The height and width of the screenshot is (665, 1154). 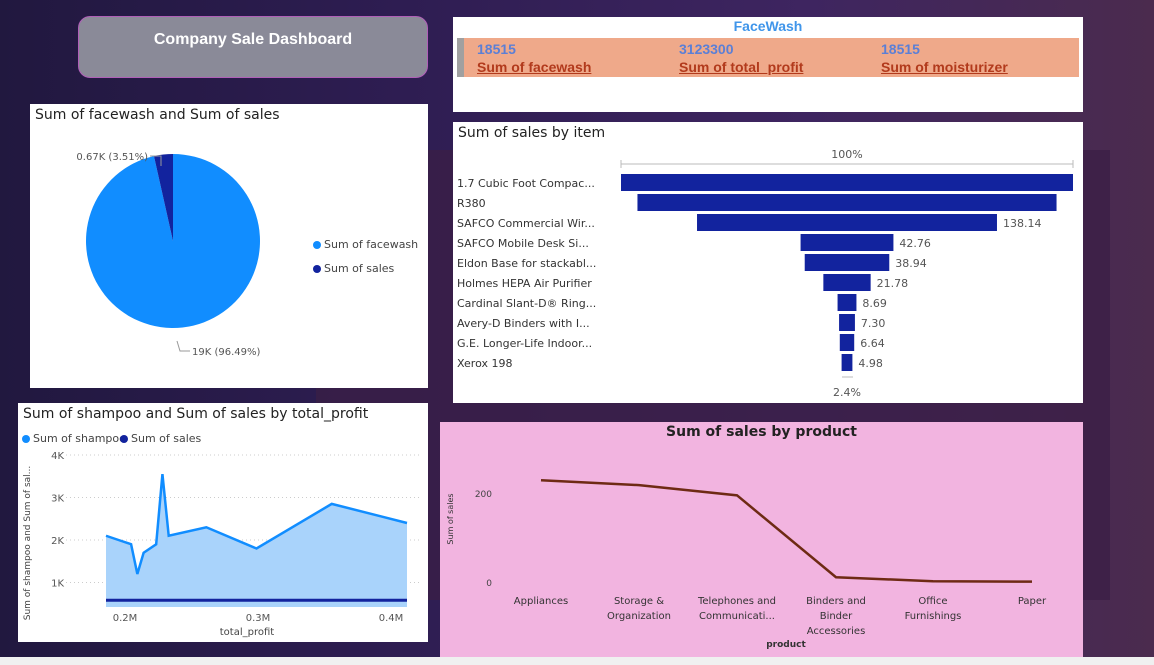 What do you see at coordinates (450, 518) in the screenshot?
I see `y-axis-label: Sum of sales` at bounding box center [450, 518].